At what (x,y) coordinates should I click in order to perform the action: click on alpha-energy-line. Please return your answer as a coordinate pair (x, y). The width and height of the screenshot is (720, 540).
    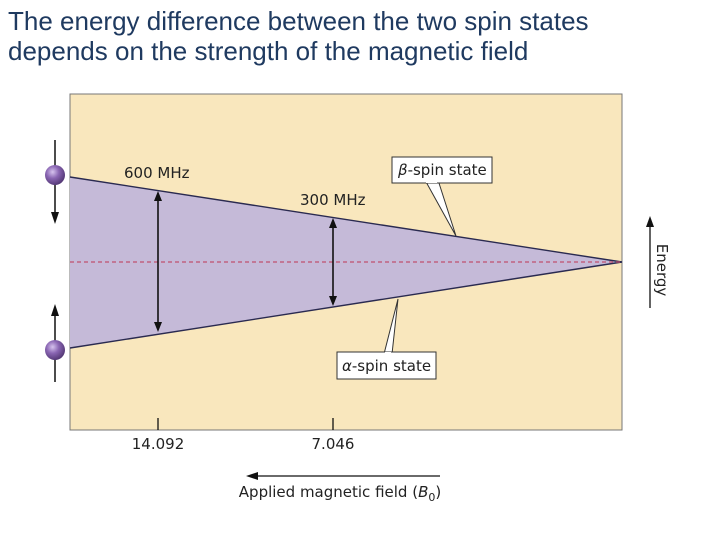
    Looking at the image, I should click on (346, 305).